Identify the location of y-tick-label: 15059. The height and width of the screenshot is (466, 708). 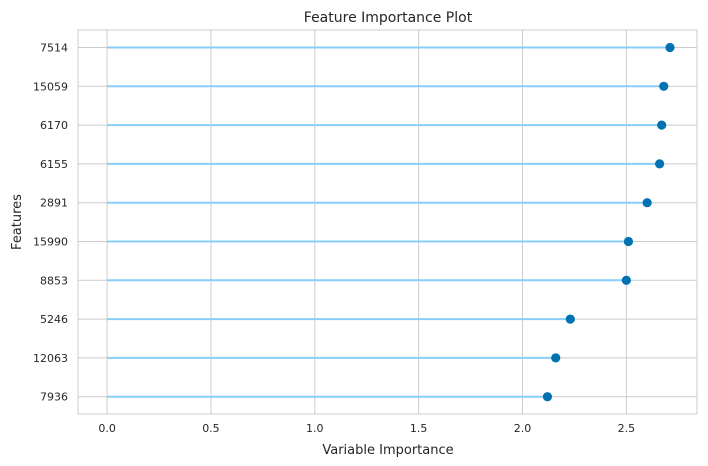
(50, 86).